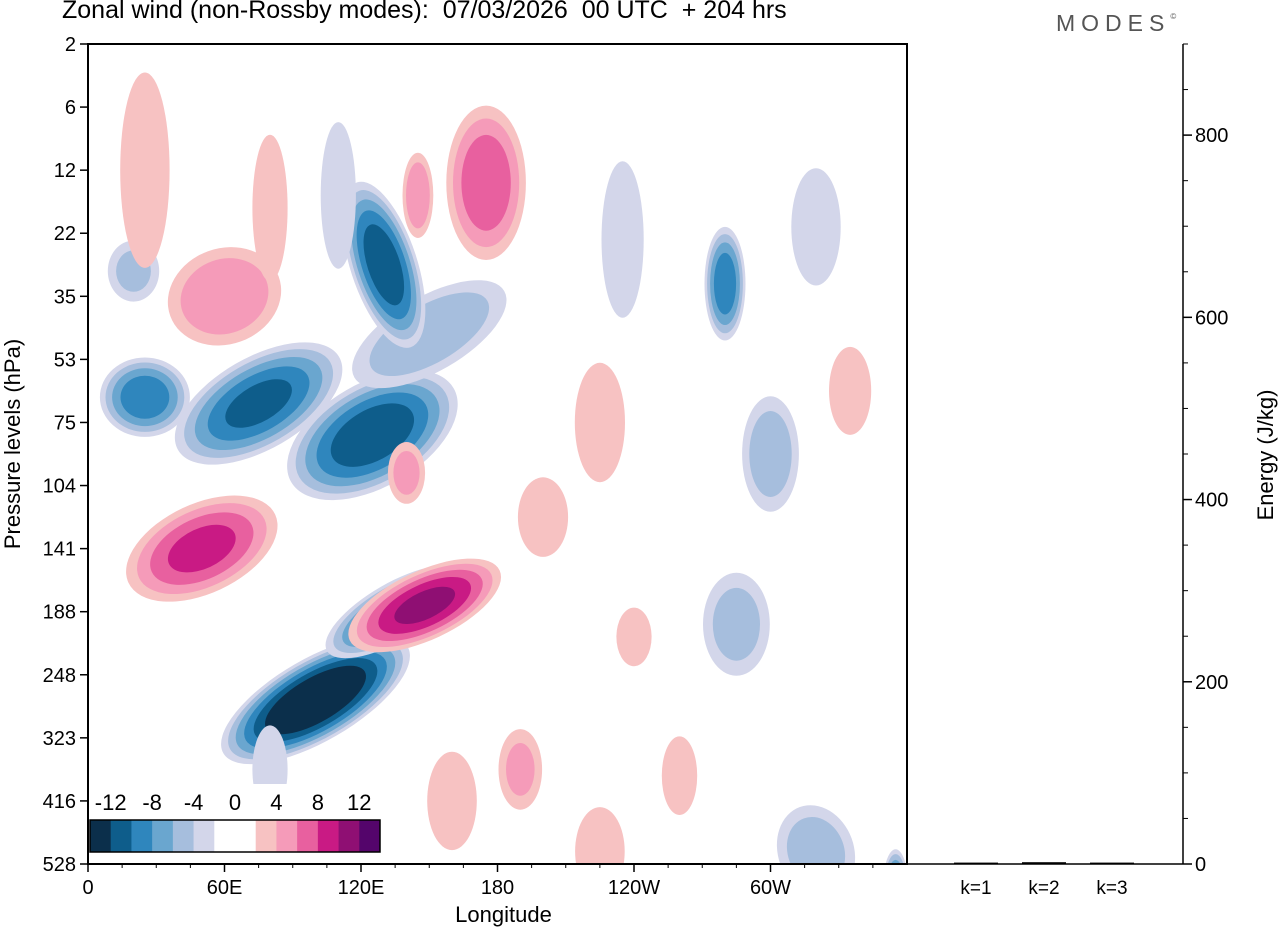 The image size is (1280, 930). What do you see at coordinates (503, 914) in the screenshot?
I see `x-axis-title: Longitude` at bounding box center [503, 914].